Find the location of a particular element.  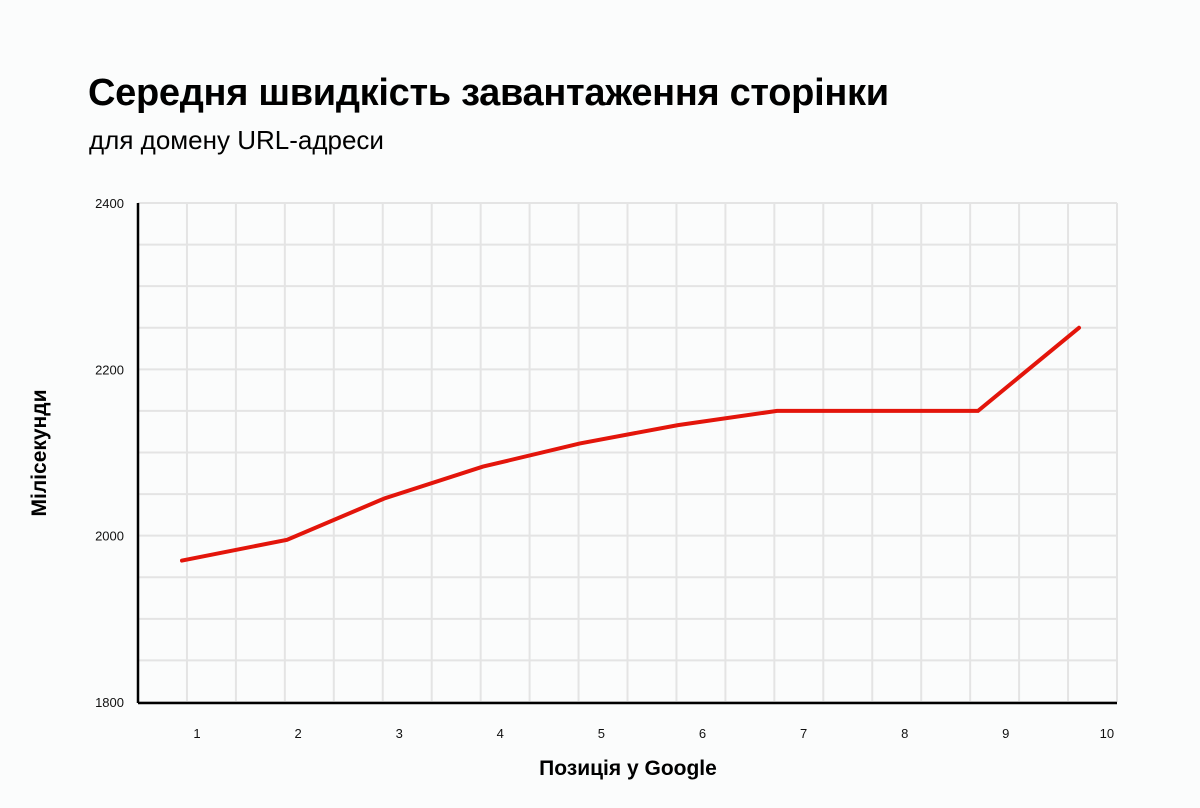

y-tick-label: 1800 is located at coordinates (109, 702).